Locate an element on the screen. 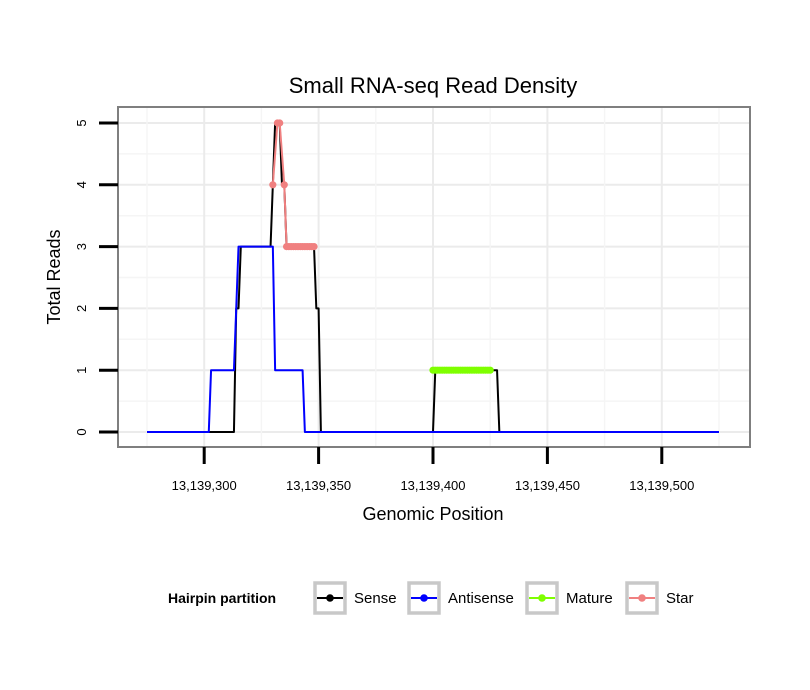  chart-title: Small RNA-seq Read Density is located at coordinates (433, 85).